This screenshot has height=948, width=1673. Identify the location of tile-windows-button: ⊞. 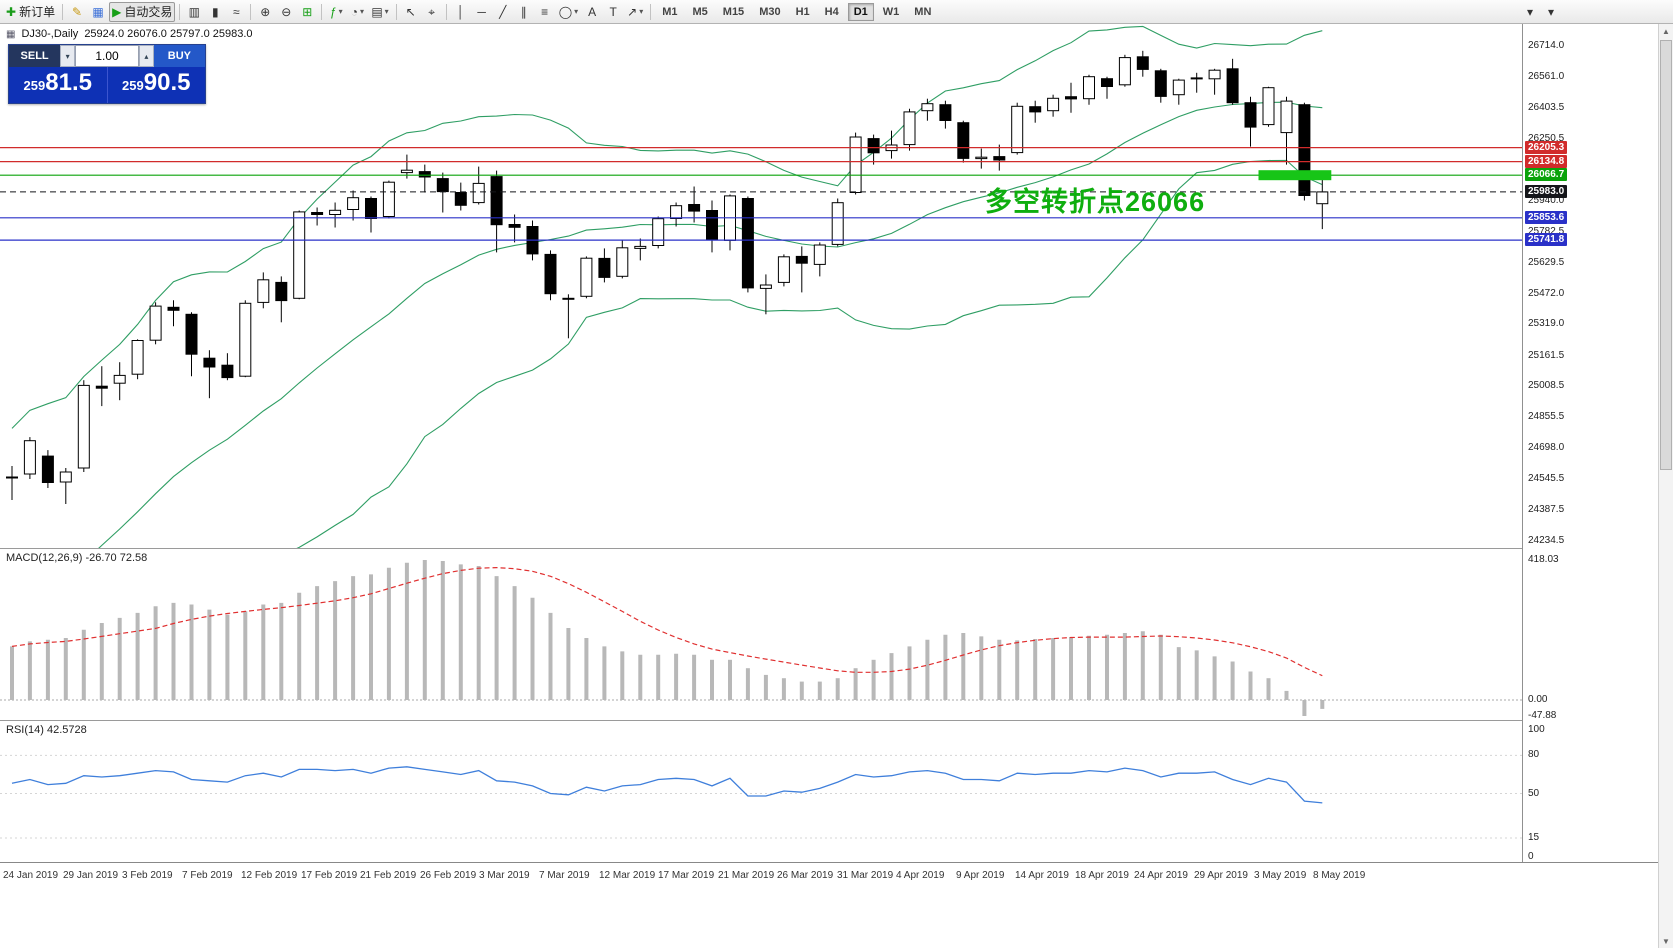
(307, 12).